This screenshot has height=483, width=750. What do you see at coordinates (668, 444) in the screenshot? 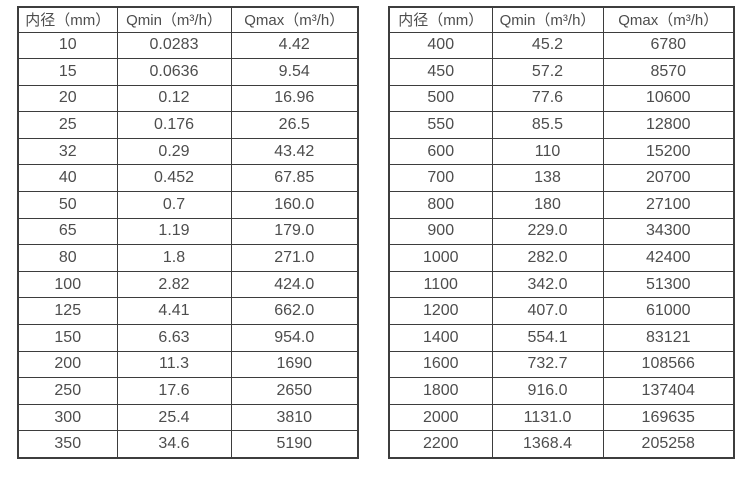
I see `table-cell: 205258` at bounding box center [668, 444].